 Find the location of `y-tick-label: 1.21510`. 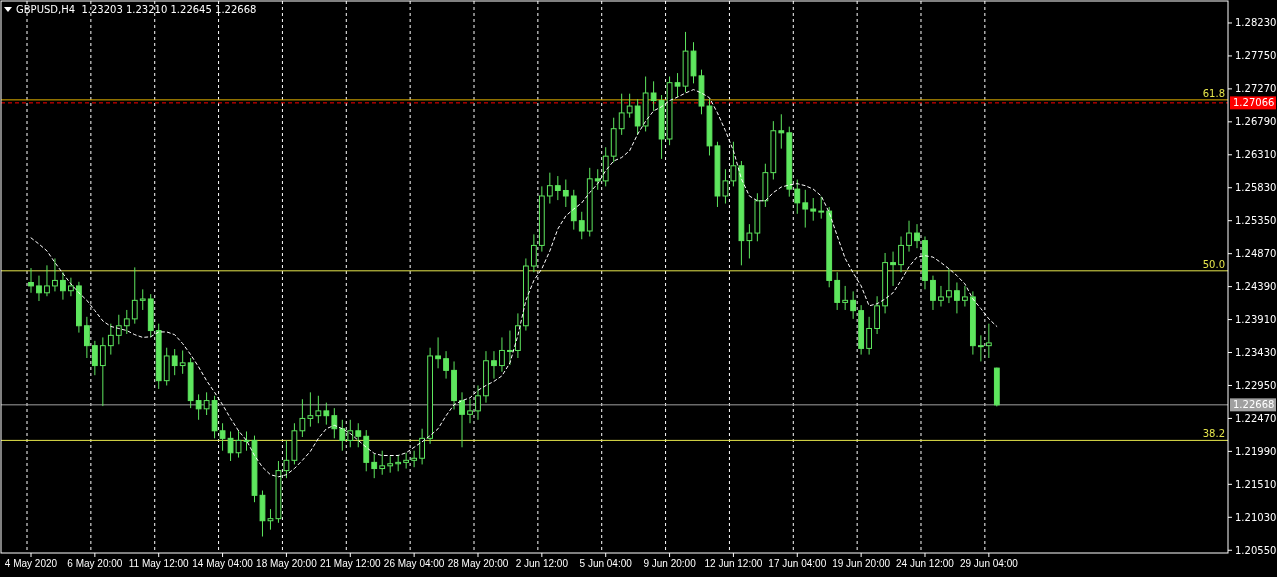

y-tick-label: 1.21510 is located at coordinates (1256, 484).